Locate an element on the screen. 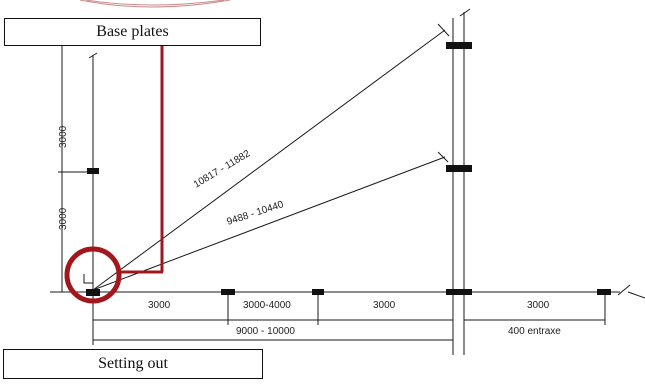 This screenshot has width=645, height=386. diagonal-short-label: 9488 - 10440 is located at coordinates (256, 213).